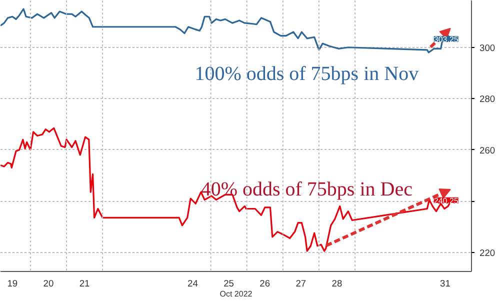  Describe the element at coordinates (488, 99) in the screenshot. I see `y-tick-label: 280` at that location.